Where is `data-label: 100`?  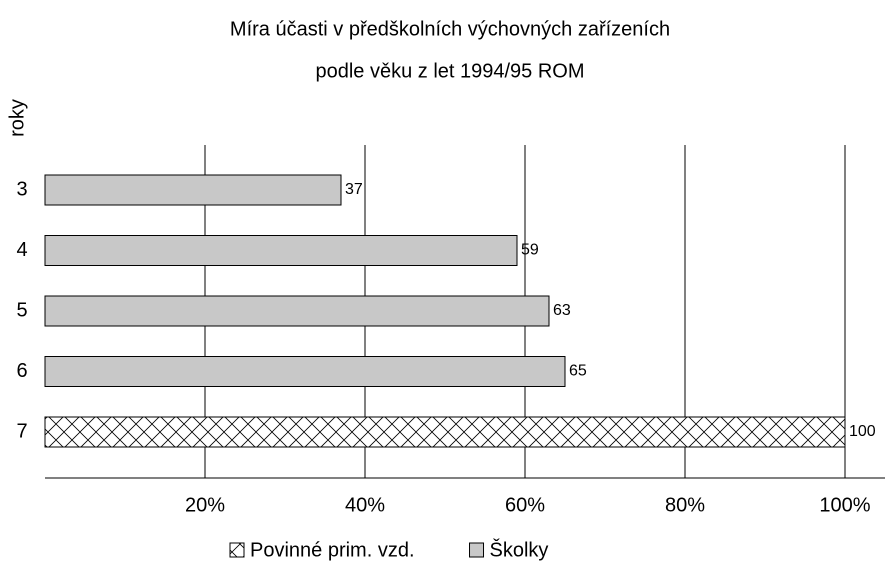
data-label: 100 is located at coordinates (862, 431).